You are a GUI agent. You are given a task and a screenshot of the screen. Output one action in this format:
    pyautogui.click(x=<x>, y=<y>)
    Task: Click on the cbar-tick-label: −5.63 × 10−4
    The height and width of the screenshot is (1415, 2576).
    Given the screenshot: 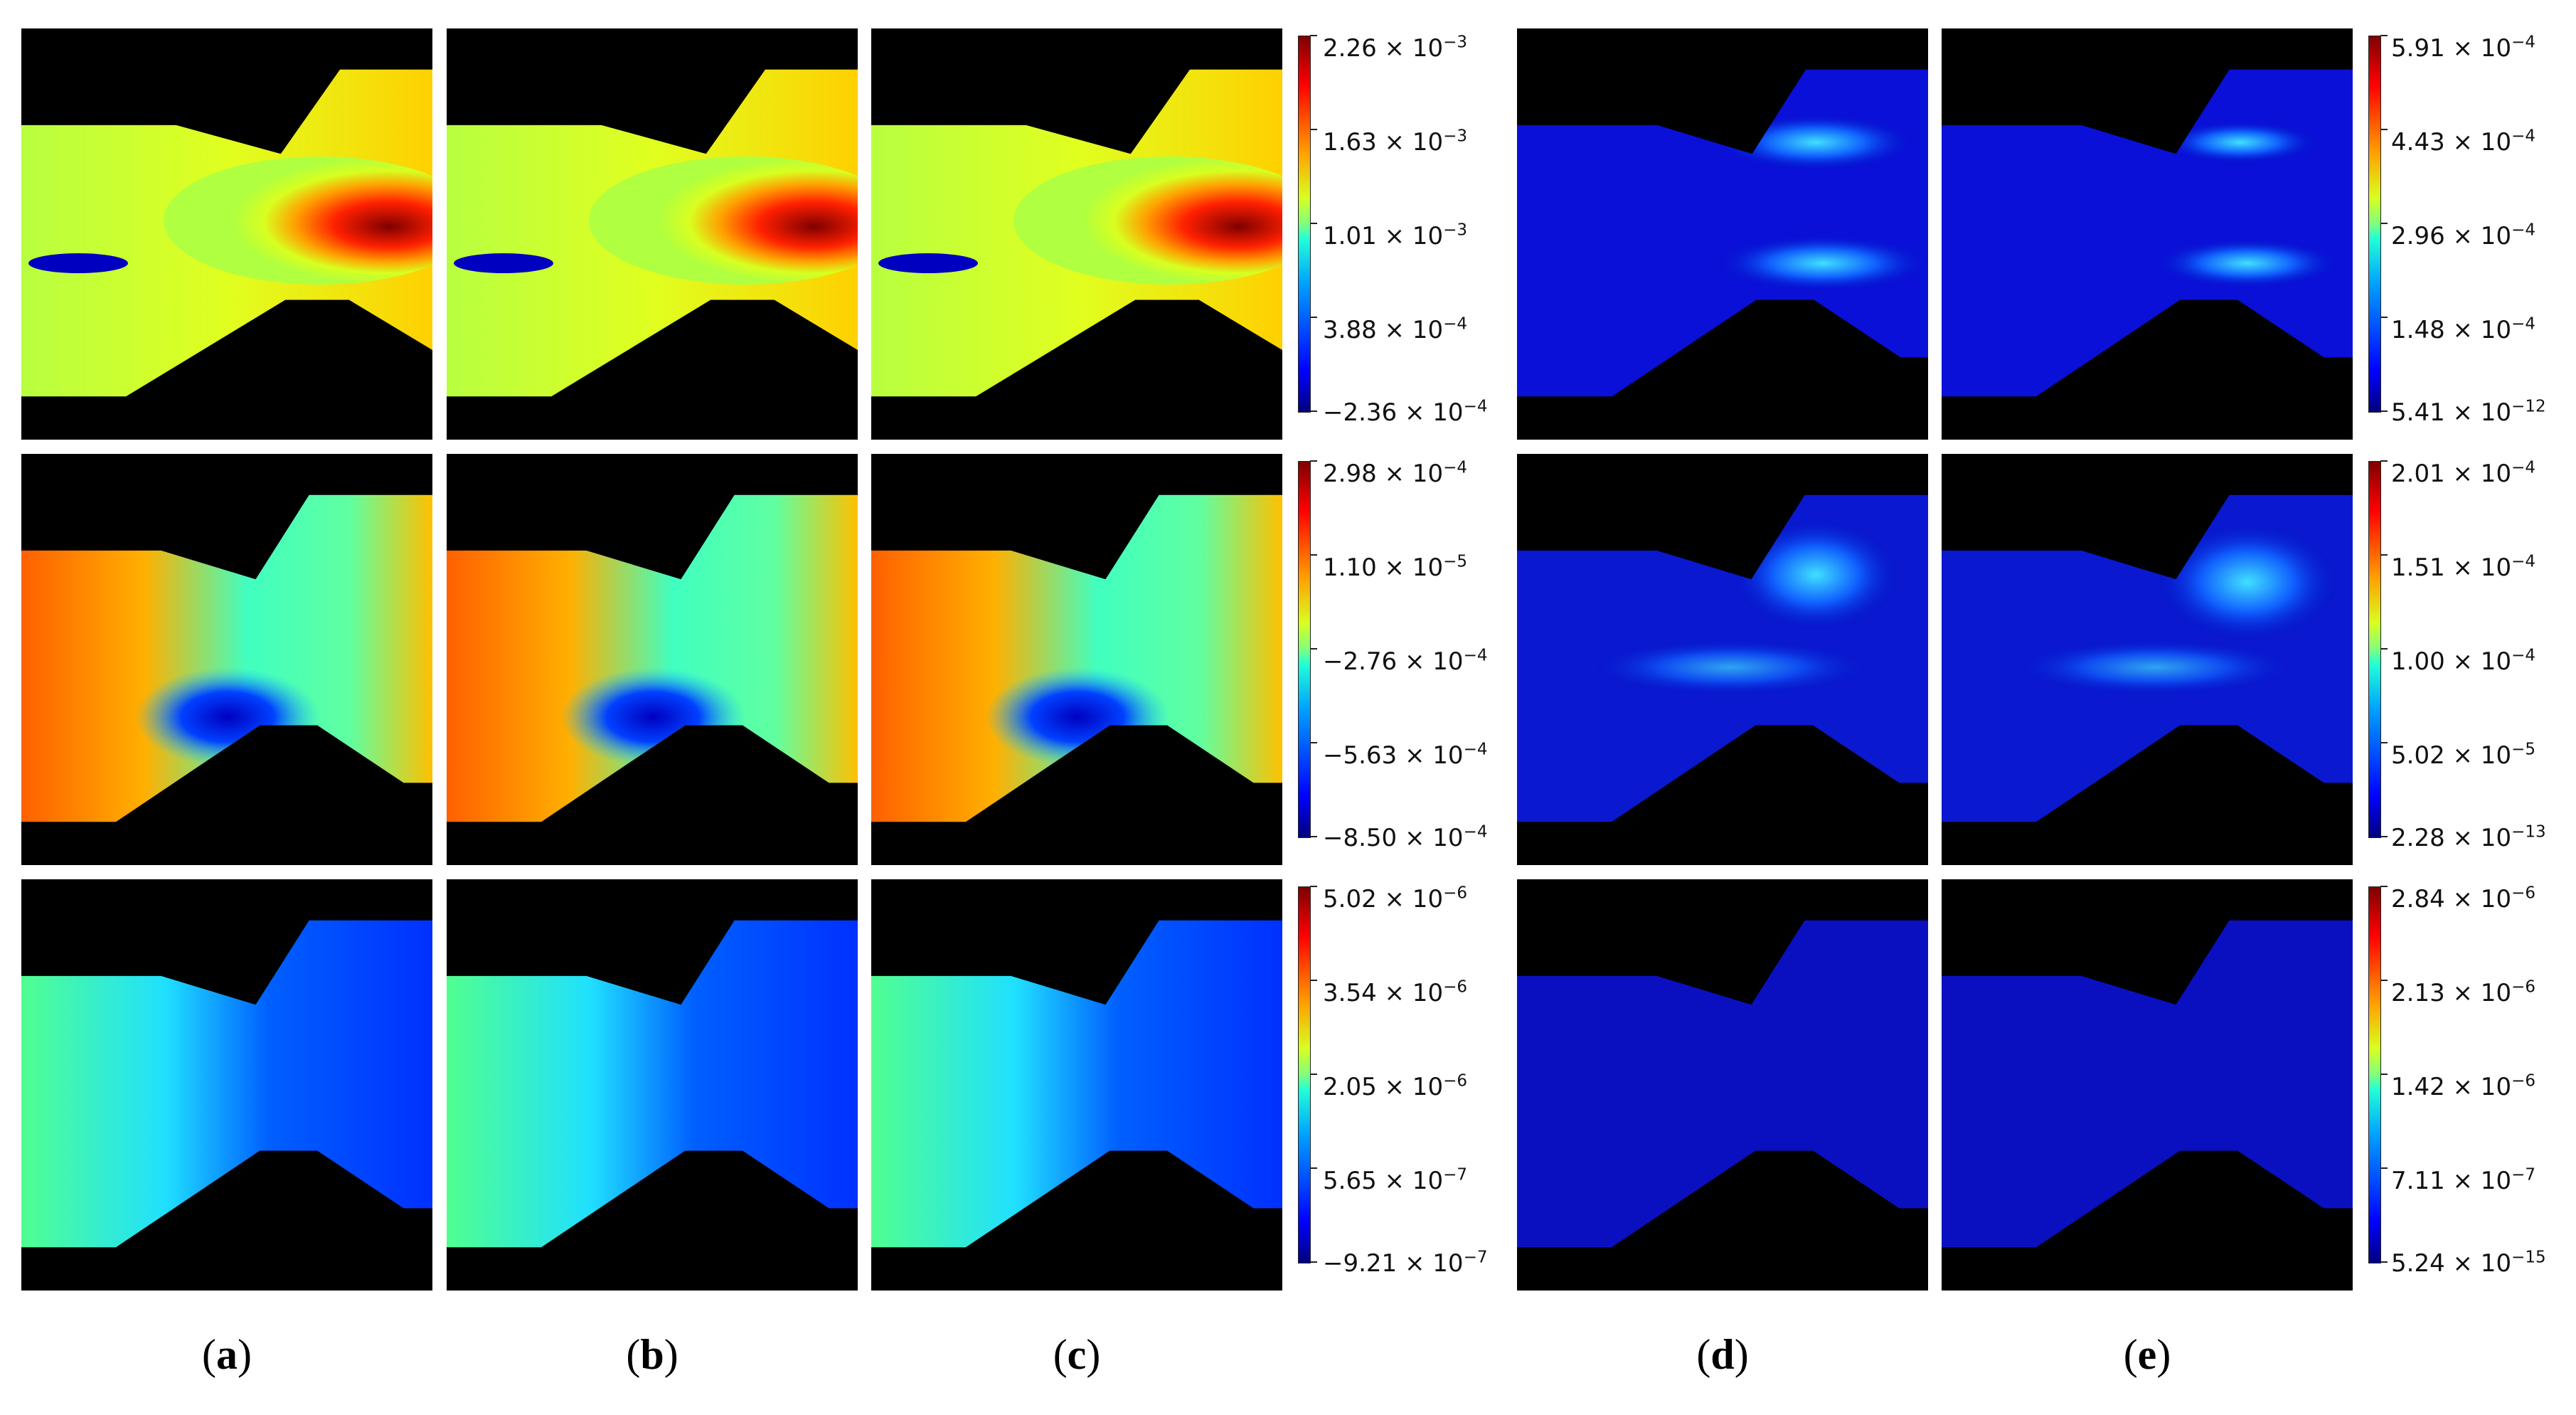 What is the action you would take?
    pyautogui.click(x=1405, y=755)
    